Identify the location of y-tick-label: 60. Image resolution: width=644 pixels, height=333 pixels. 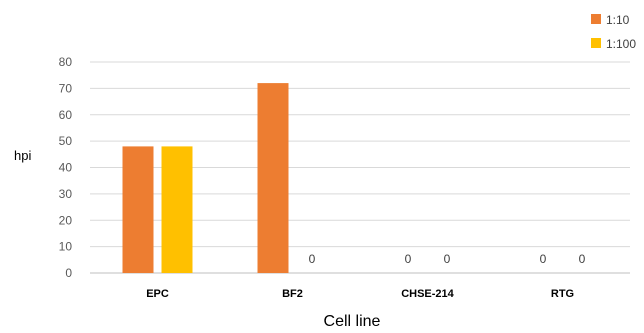
(66, 115).